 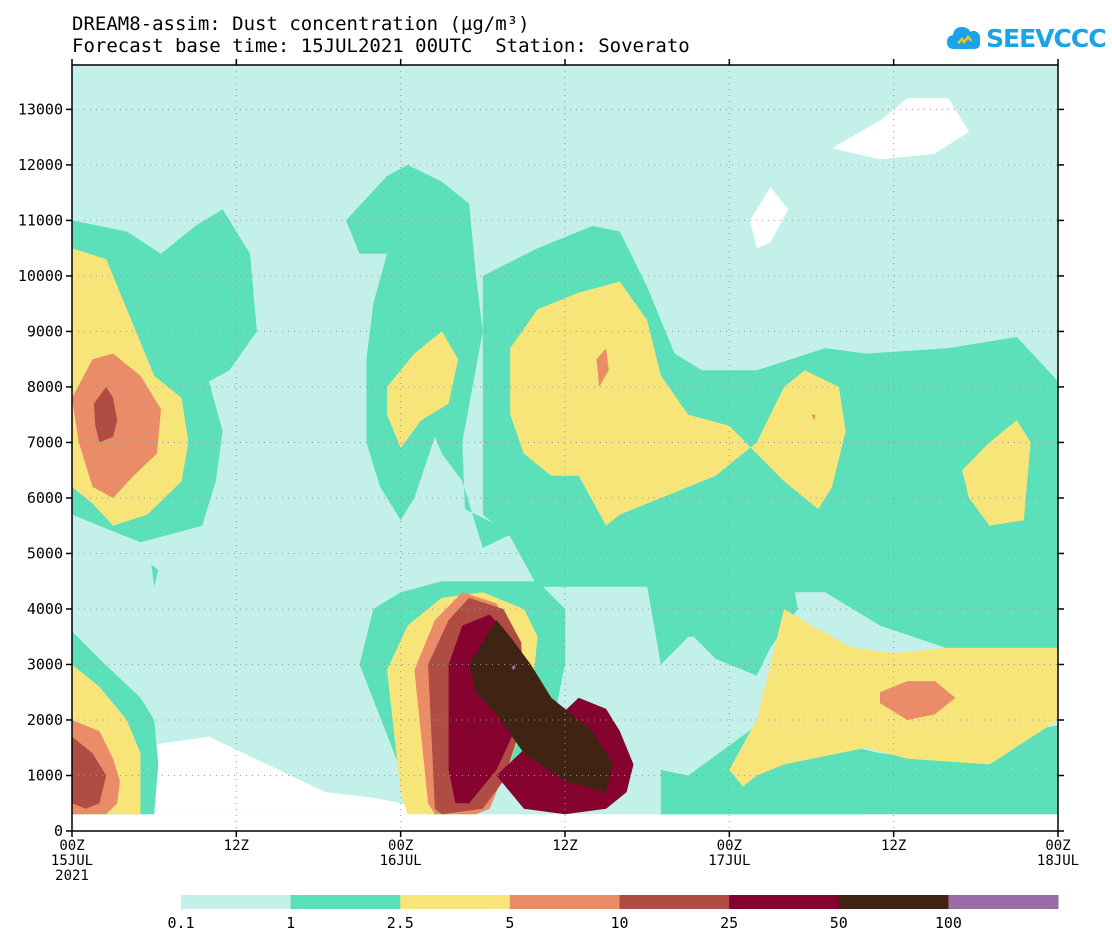 I want to click on colorbar: 0.1 1 2.5 5 10 25 50 100, so click(x=613, y=913).